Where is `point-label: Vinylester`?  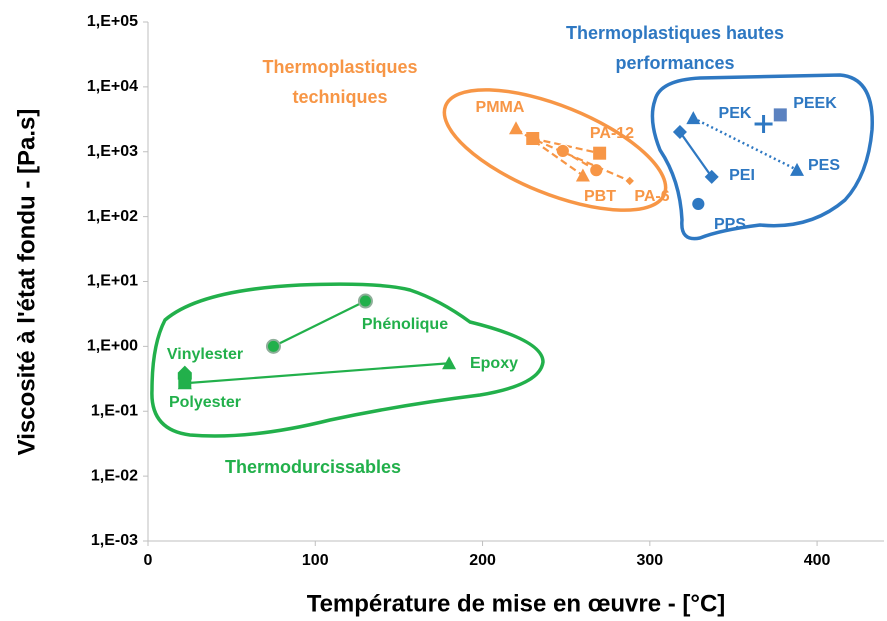
point-label: Vinylester is located at coordinates (205, 354).